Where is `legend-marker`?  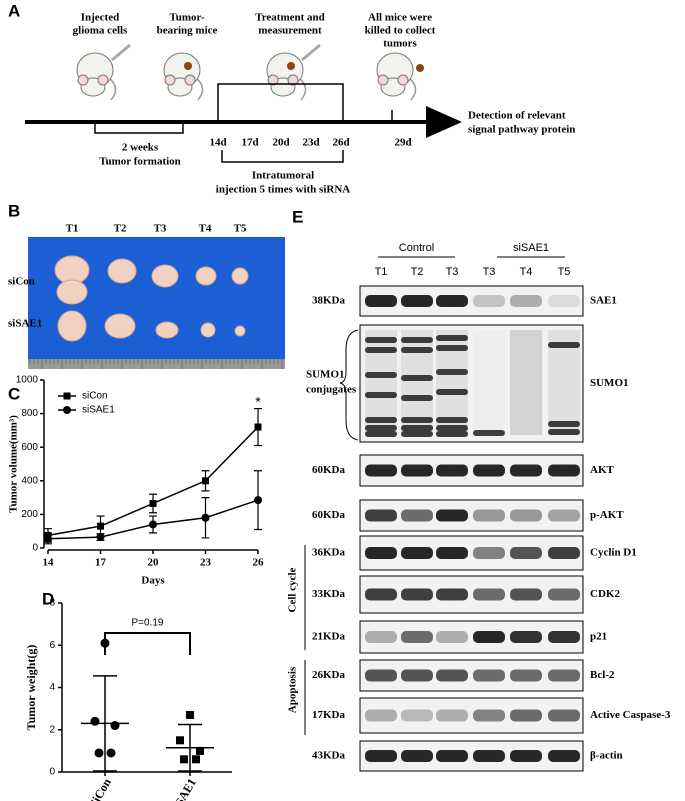 legend-marker is located at coordinates (67, 396).